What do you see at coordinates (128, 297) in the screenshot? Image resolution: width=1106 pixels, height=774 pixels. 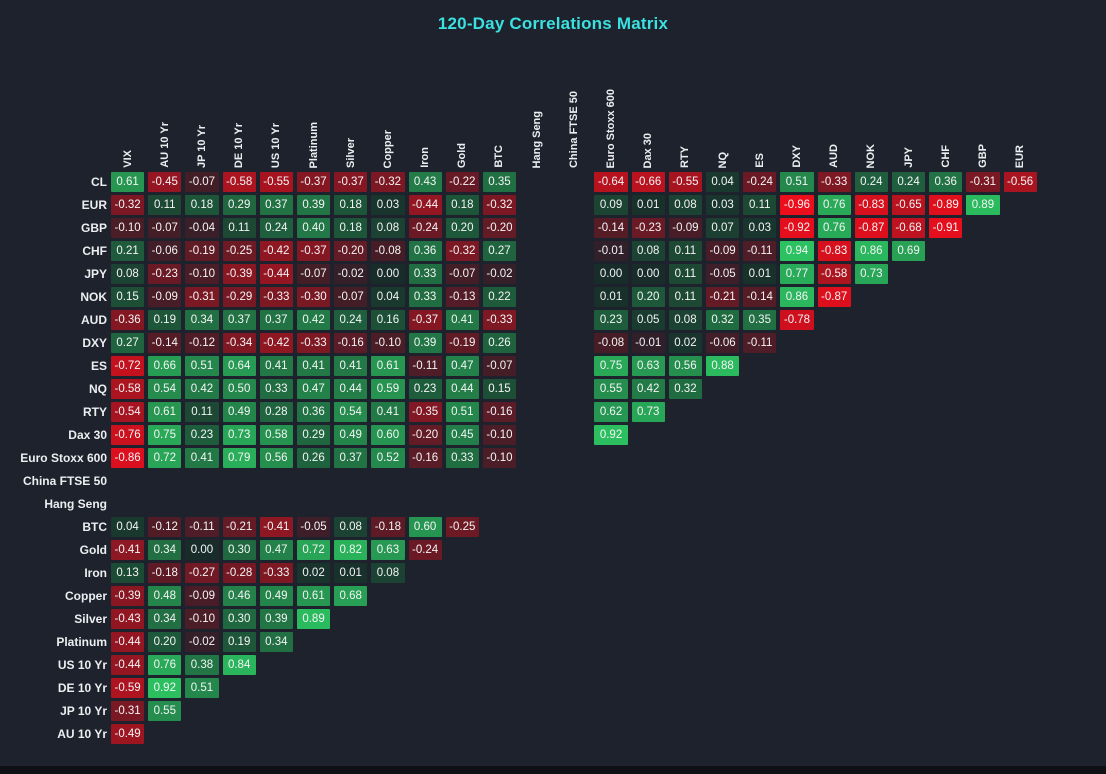 I see `matrix-cell: 0.15` at bounding box center [128, 297].